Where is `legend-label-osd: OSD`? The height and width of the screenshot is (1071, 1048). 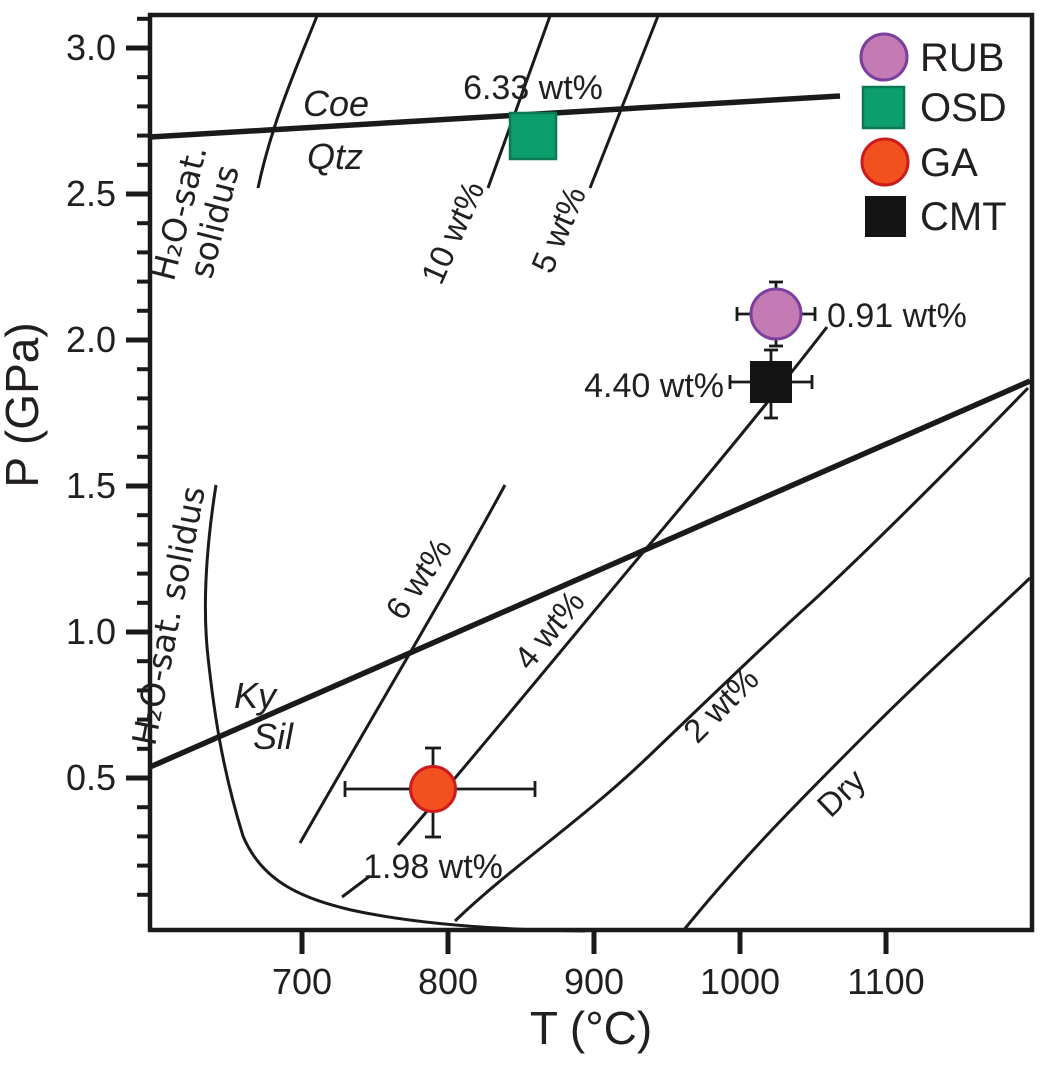 legend-label-osd: OSD is located at coordinates (963, 108).